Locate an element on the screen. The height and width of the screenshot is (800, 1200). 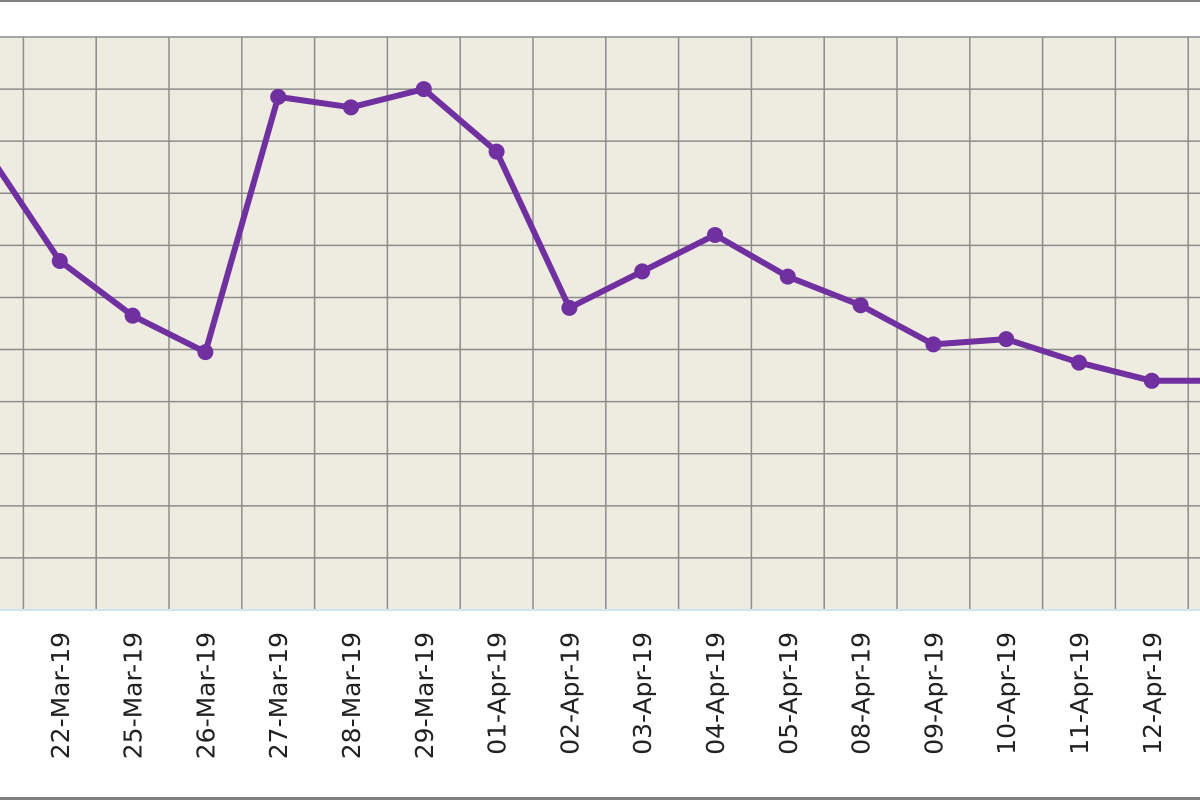
x-tick-label: 10-Apr-19 is located at coordinates (1006, 693).